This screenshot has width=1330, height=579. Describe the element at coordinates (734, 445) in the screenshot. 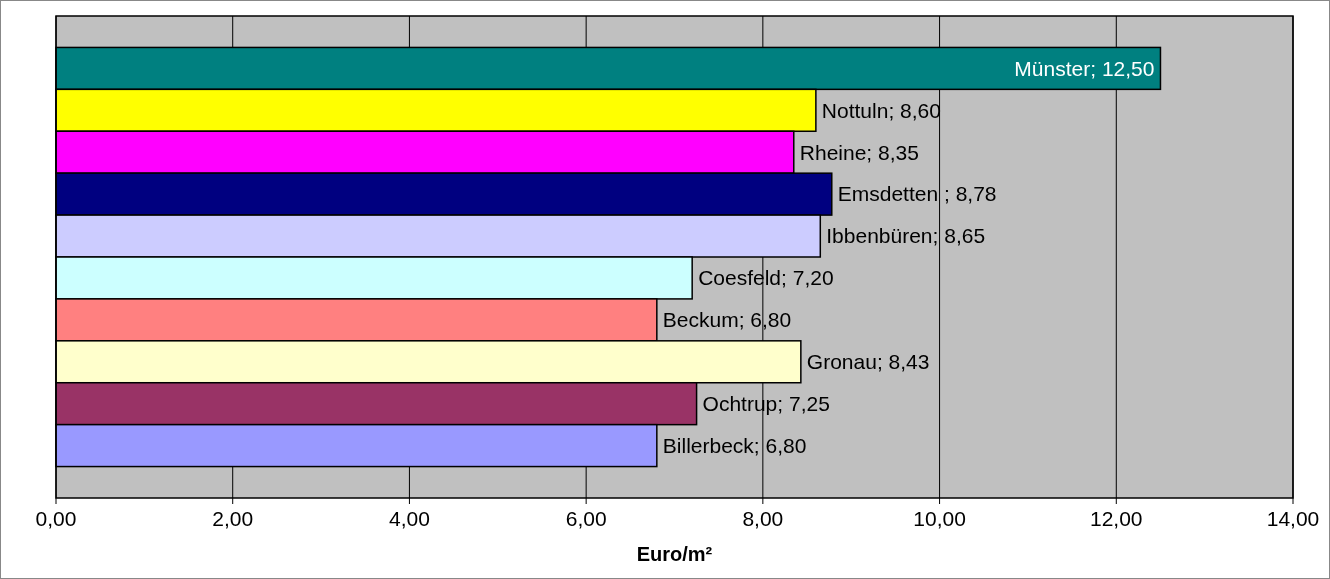

I see `data-label: Billerbeck; 6,80` at that location.